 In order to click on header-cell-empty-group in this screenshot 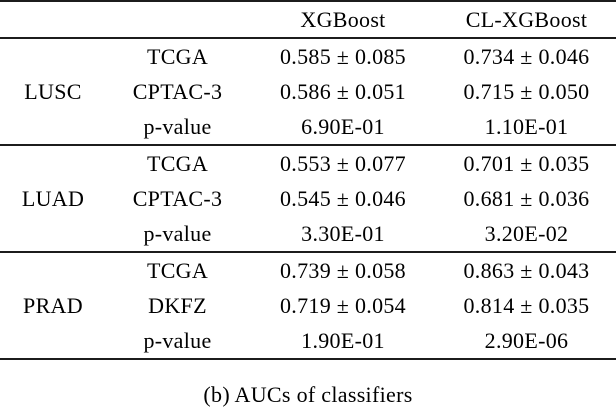, I will do `click(53, 19)`.